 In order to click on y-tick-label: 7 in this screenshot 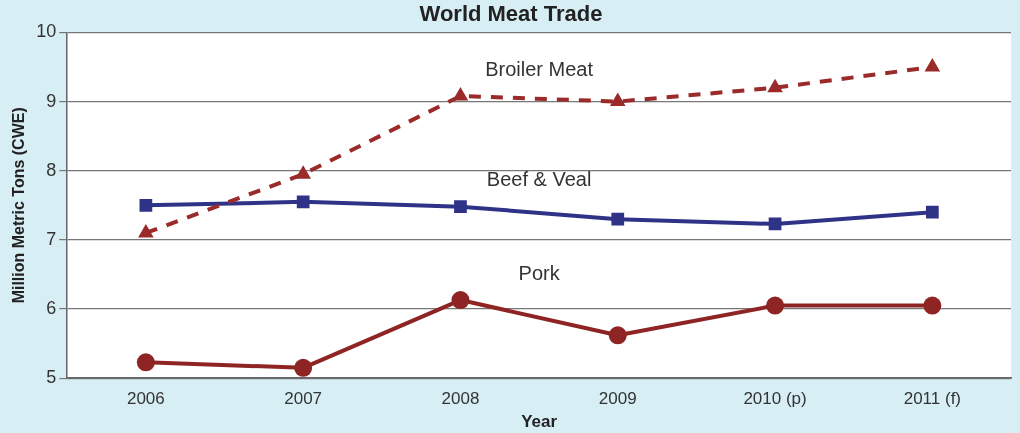, I will do `click(51, 238)`.